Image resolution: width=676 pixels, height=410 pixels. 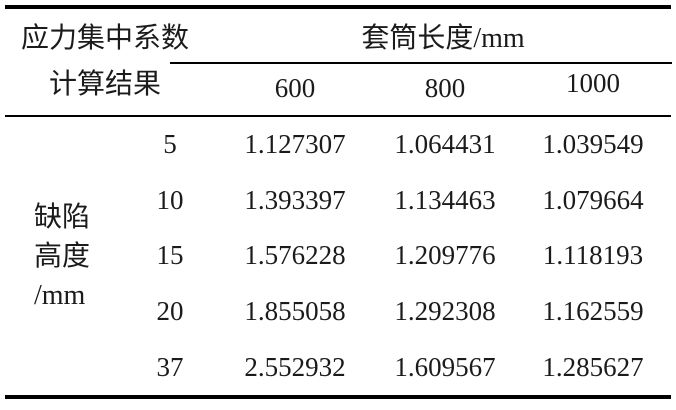 What do you see at coordinates (338, 7) in the screenshot?
I see `table-rule-top` at bounding box center [338, 7].